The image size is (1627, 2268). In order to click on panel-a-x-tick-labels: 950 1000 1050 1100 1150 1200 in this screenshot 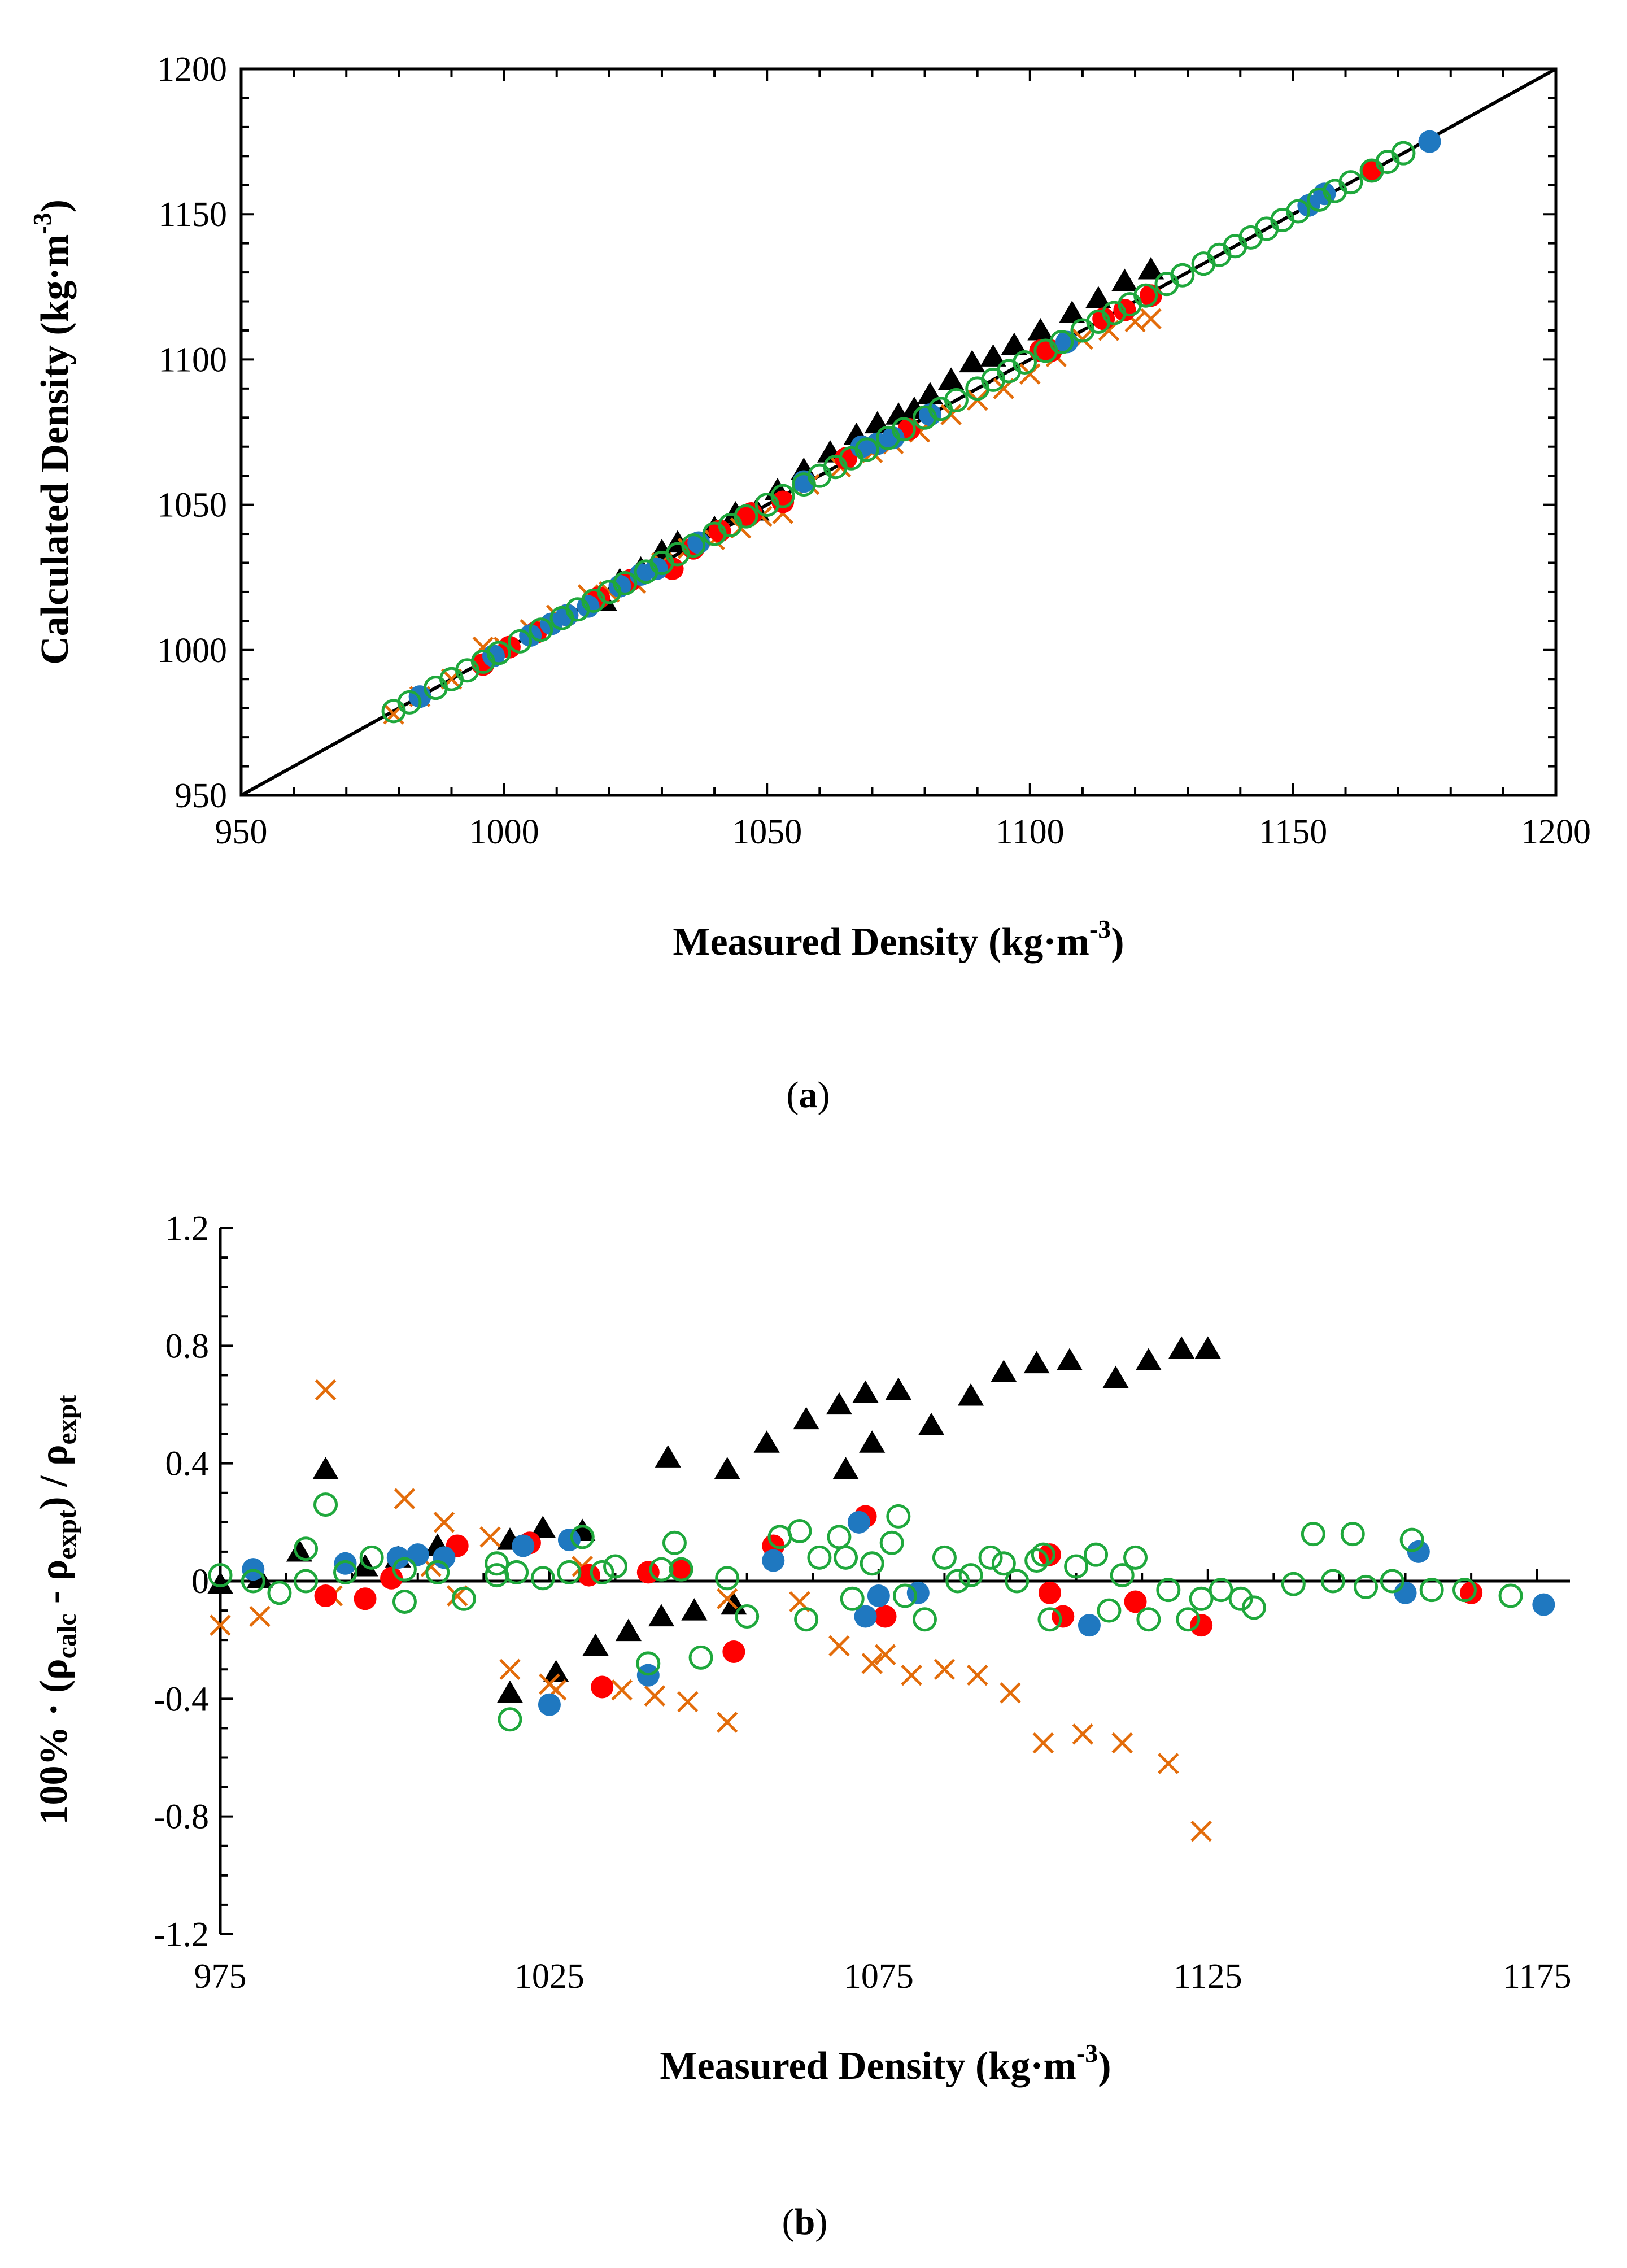, I will do `click(903, 832)`.